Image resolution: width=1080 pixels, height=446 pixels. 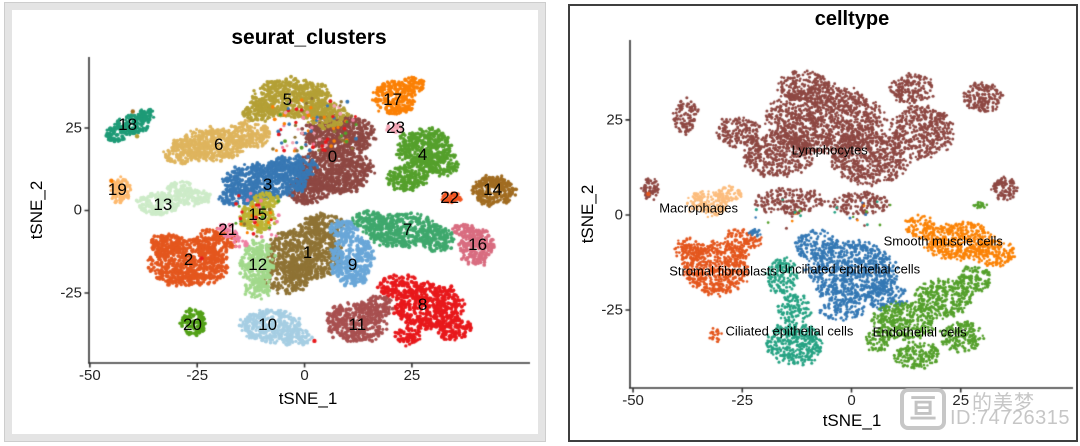 I want to click on y-axis-label-right: tSNE_2, so click(x=587, y=214).